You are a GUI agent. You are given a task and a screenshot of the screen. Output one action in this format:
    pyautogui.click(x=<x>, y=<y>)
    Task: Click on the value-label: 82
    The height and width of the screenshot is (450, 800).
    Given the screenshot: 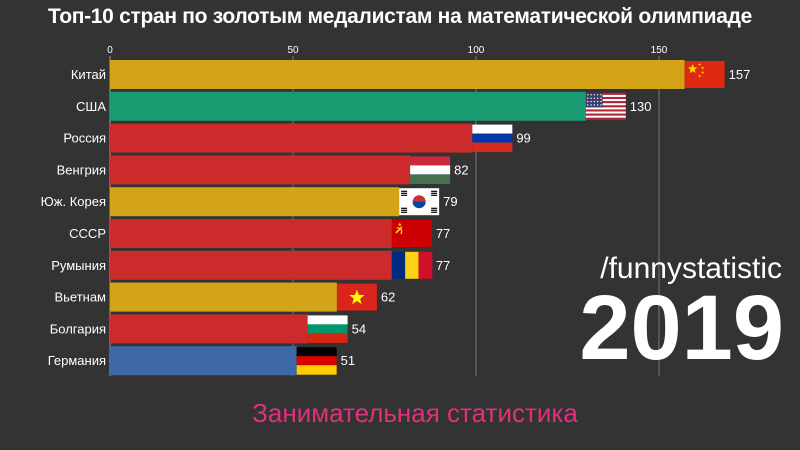 What is the action you would take?
    pyautogui.click(x=461, y=169)
    